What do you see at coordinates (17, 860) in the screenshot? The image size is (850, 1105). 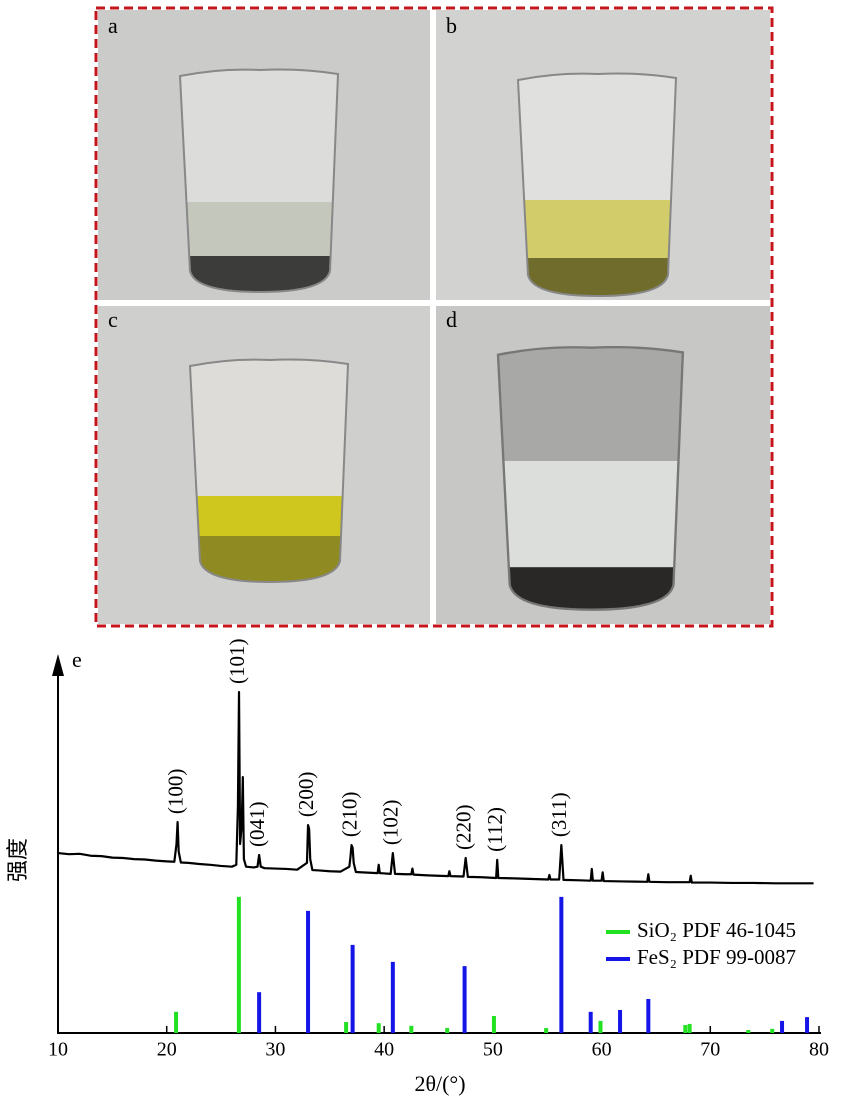 I see `y-axis-label: 强度` at bounding box center [17, 860].